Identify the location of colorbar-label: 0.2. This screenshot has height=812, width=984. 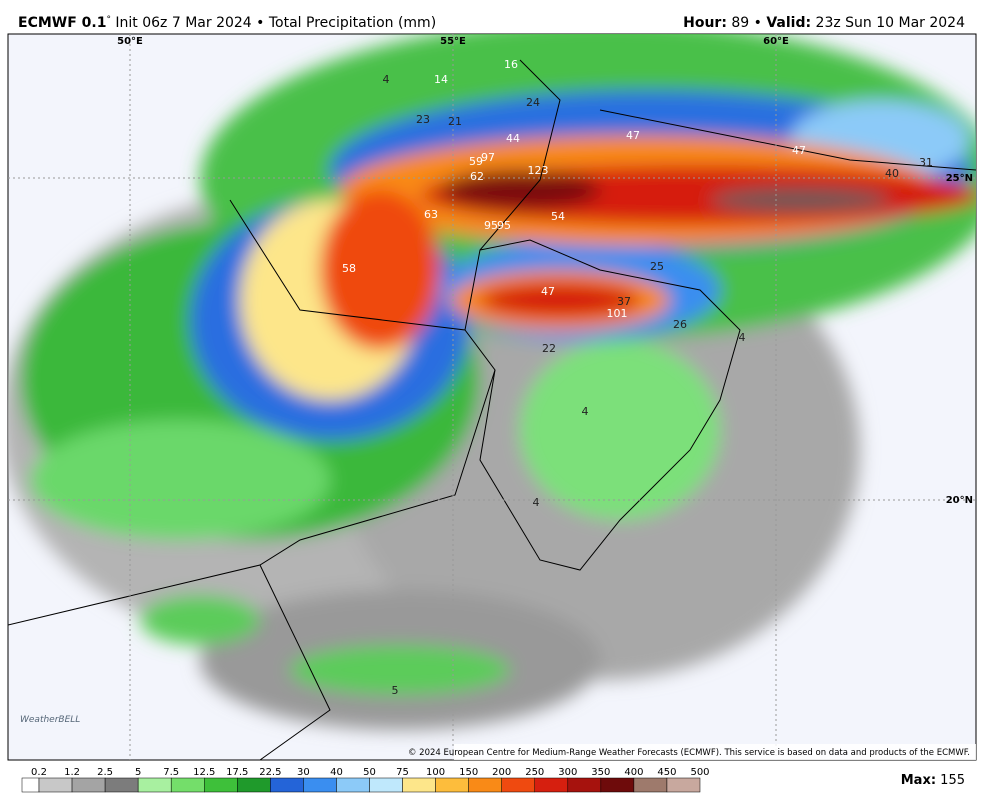
(39, 772).